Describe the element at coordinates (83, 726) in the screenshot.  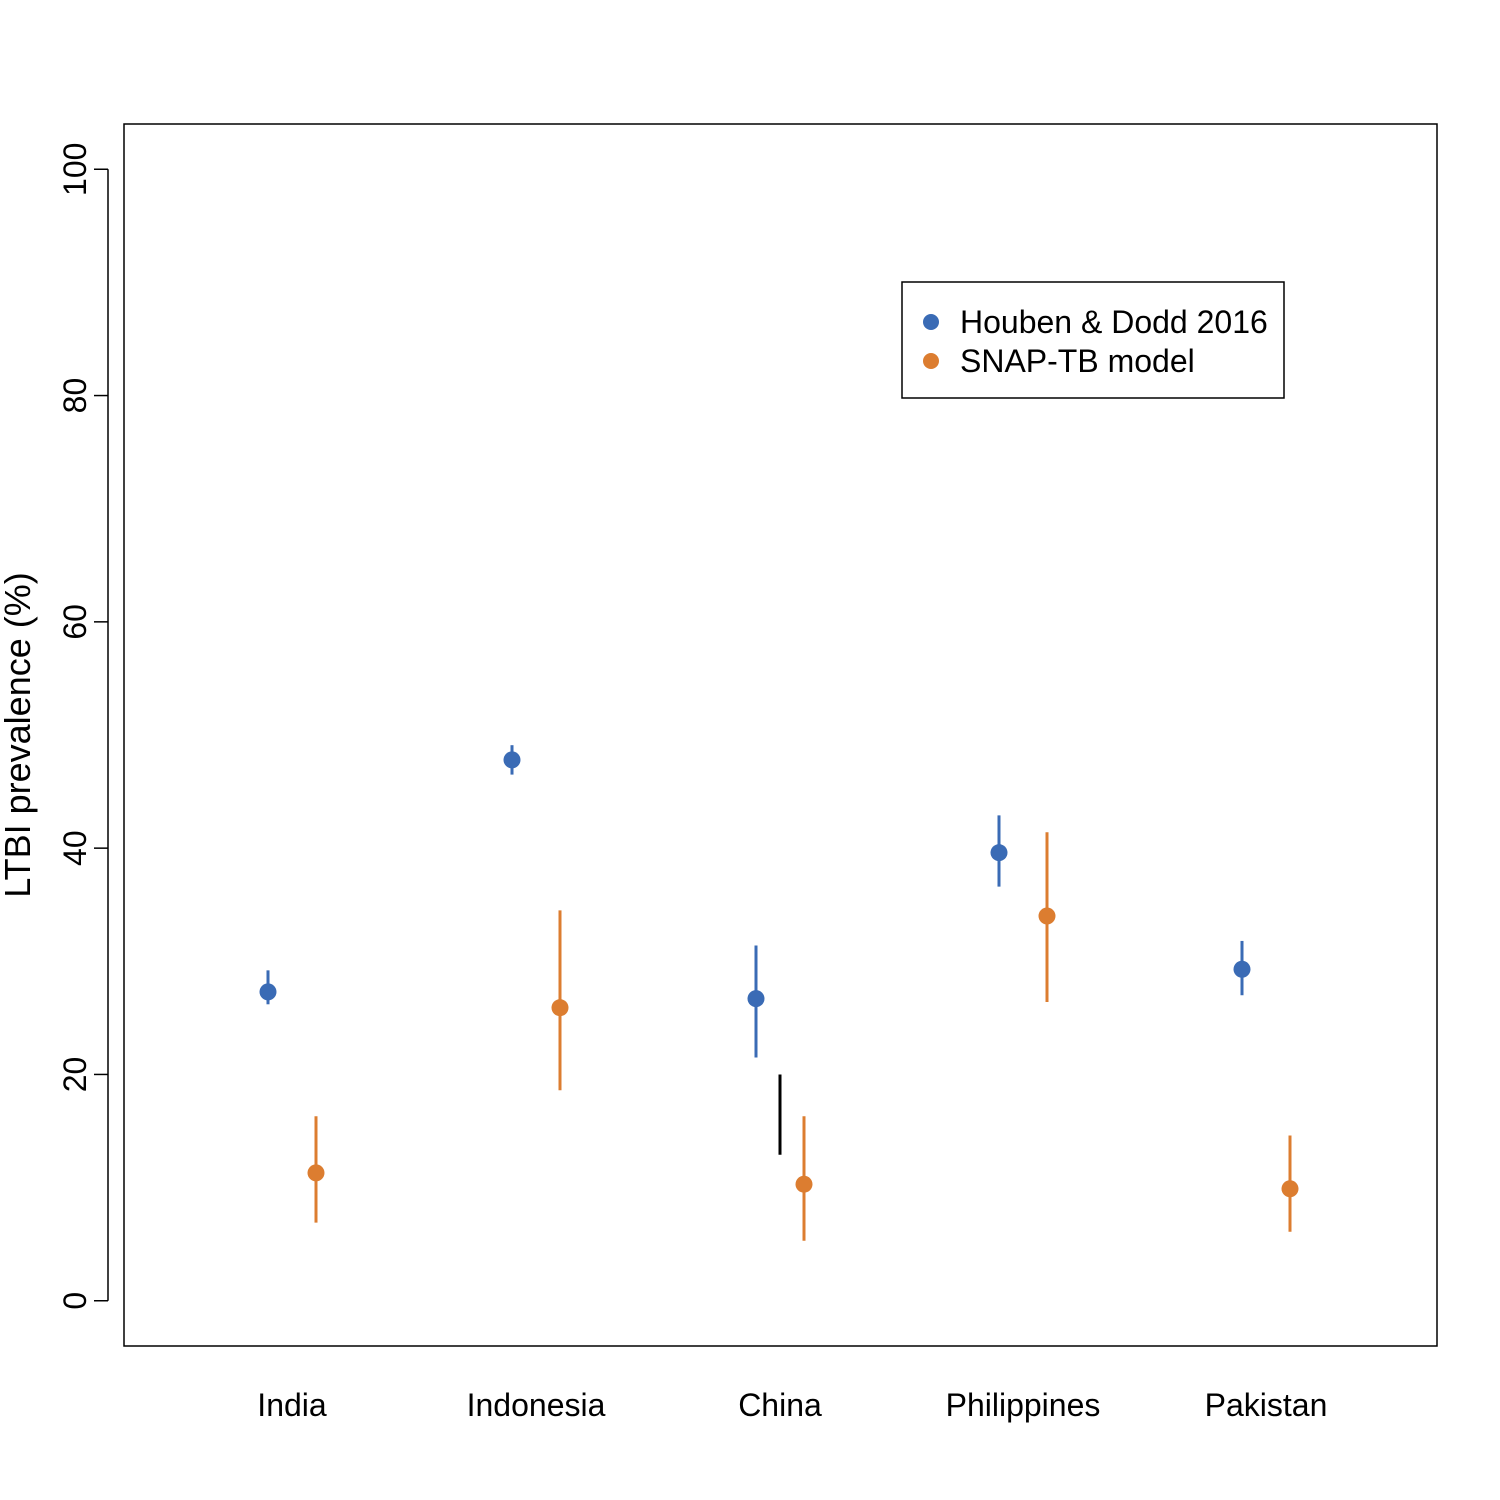
I see `y-axis: 0 20 40 60 80 100` at that location.